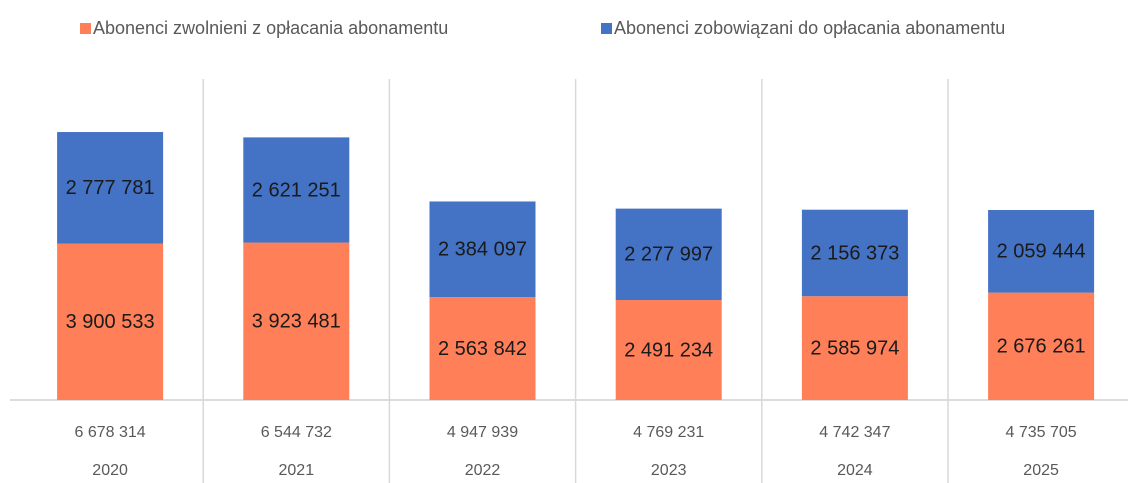  Describe the element at coordinates (482, 432) in the screenshot. I see `total-label: 4 947 939` at that location.